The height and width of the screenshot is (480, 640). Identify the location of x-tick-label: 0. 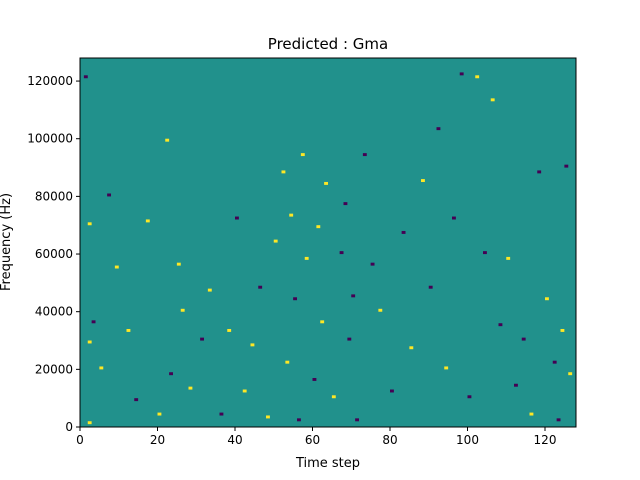
(80, 440).